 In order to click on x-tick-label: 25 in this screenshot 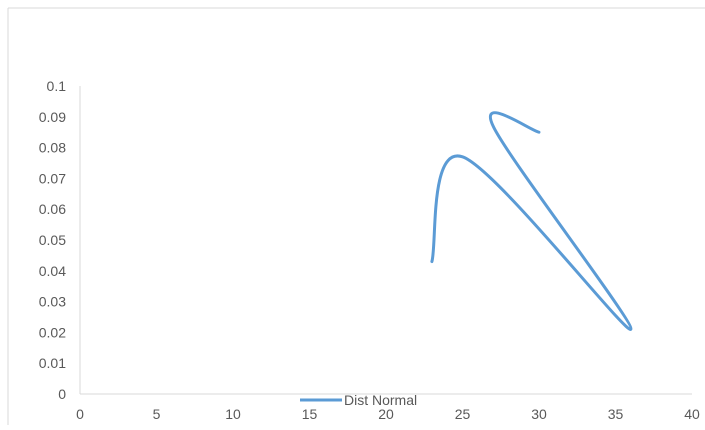, I will do `click(463, 414)`.